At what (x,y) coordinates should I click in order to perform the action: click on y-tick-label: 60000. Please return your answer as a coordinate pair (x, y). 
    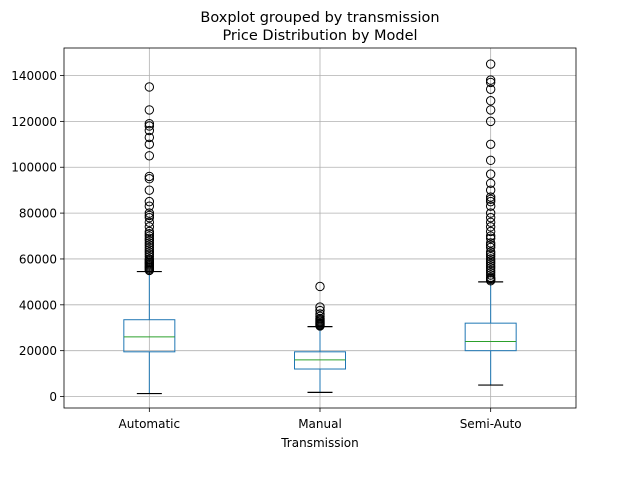
    Looking at the image, I should click on (38, 259).